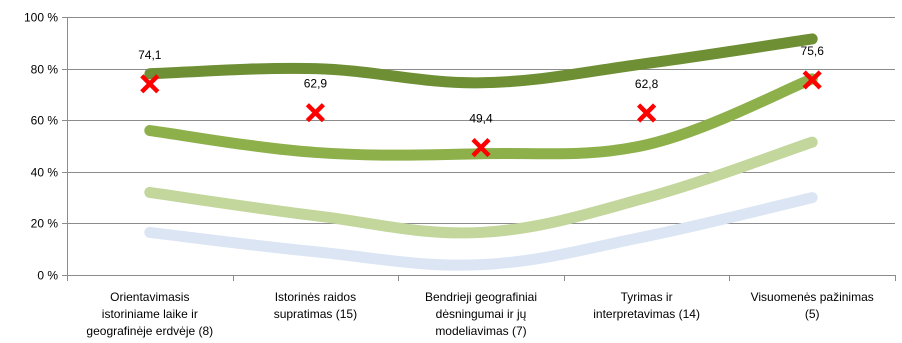 Image resolution: width=902 pixels, height=343 pixels. What do you see at coordinates (812, 314) in the screenshot?
I see `x-tick-label-line: (5)` at bounding box center [812, 314].